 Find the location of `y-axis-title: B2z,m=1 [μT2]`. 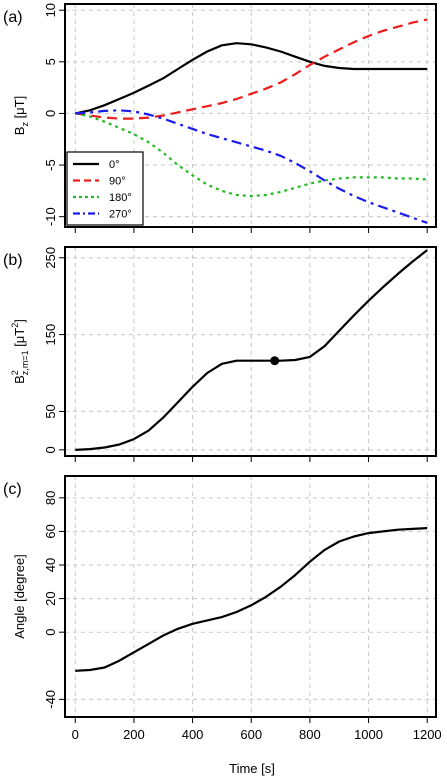

y-axis-title: B2z,m=1 [μT2] is located at coordinates (20, 351).